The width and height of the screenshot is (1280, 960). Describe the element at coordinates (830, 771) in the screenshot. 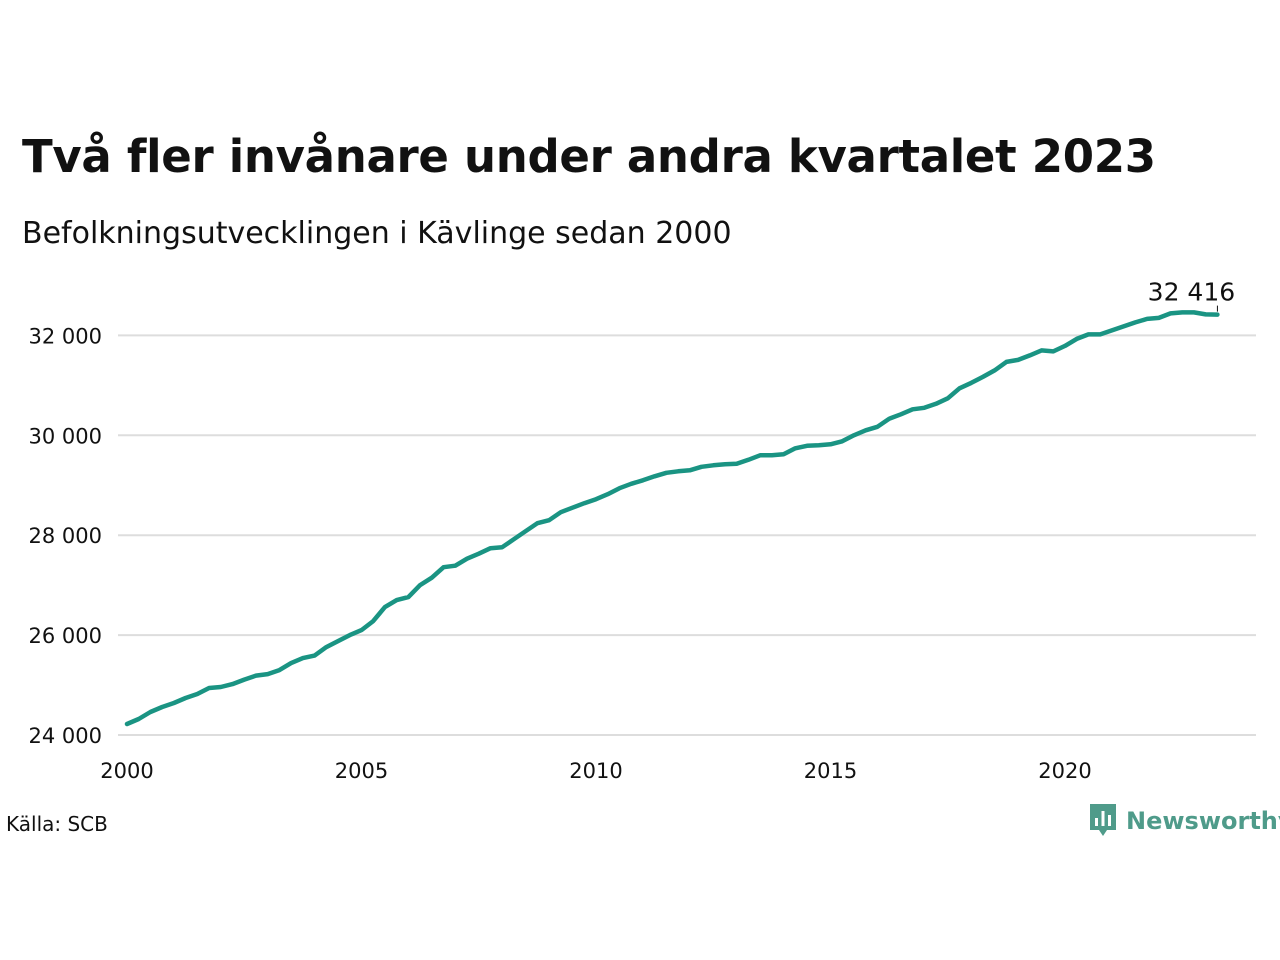

I see `x-tick-label: 2015` at that location.